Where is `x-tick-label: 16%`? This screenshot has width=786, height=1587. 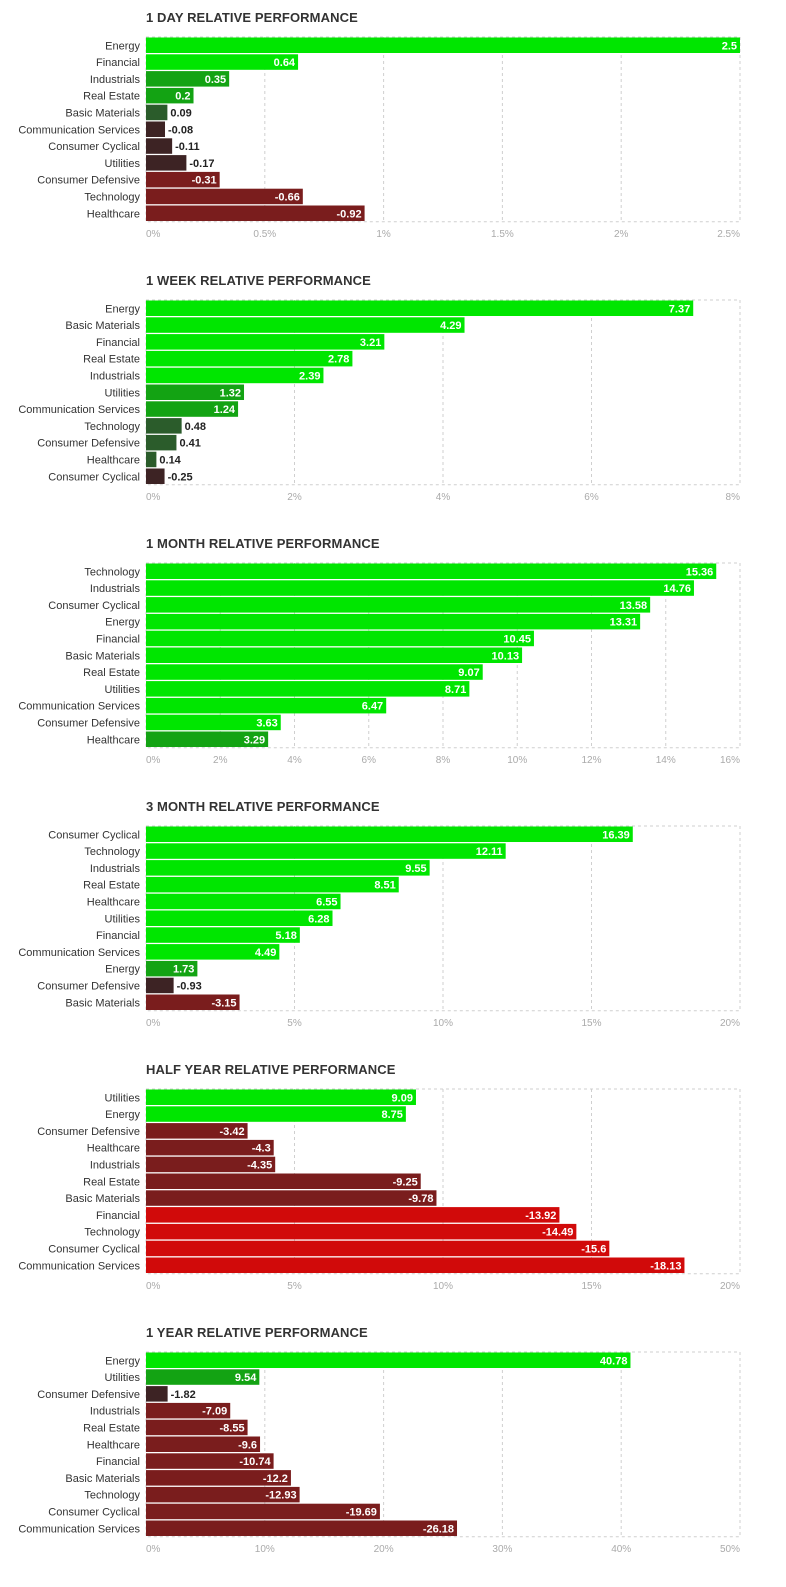
x-tick-label: 16% is located at coordinates (730, 760).